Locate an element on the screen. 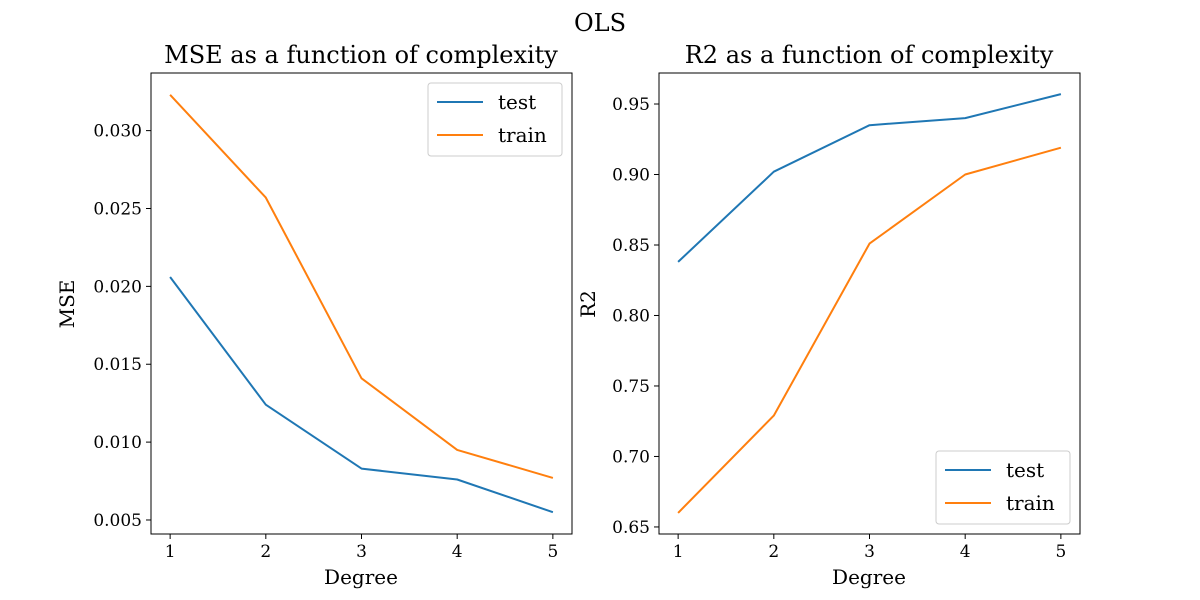 This screenshot has width=1200, height=600. r2-y-tick-label: 0.95 is located at coordinates (631, 105).